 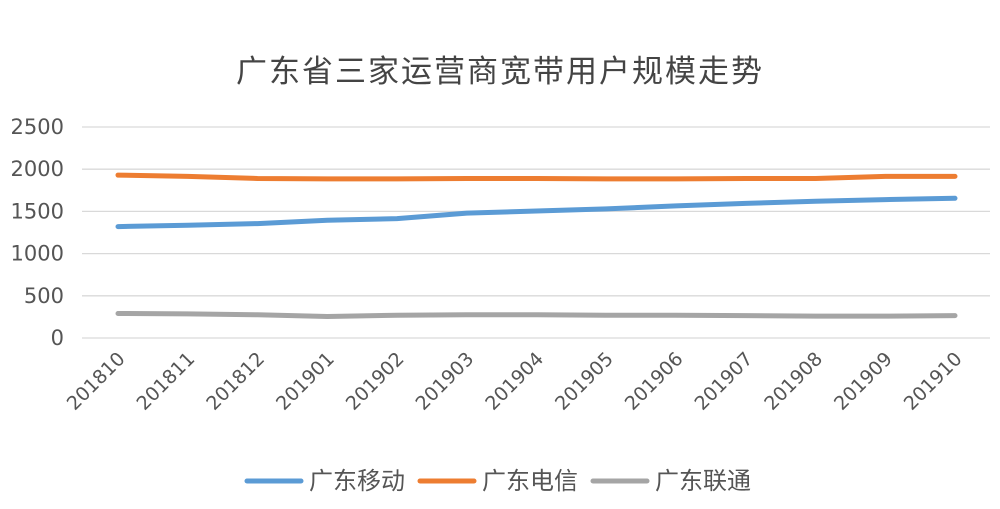 I want to click on x-tick-label: 201906, so click(x=654, y=381).